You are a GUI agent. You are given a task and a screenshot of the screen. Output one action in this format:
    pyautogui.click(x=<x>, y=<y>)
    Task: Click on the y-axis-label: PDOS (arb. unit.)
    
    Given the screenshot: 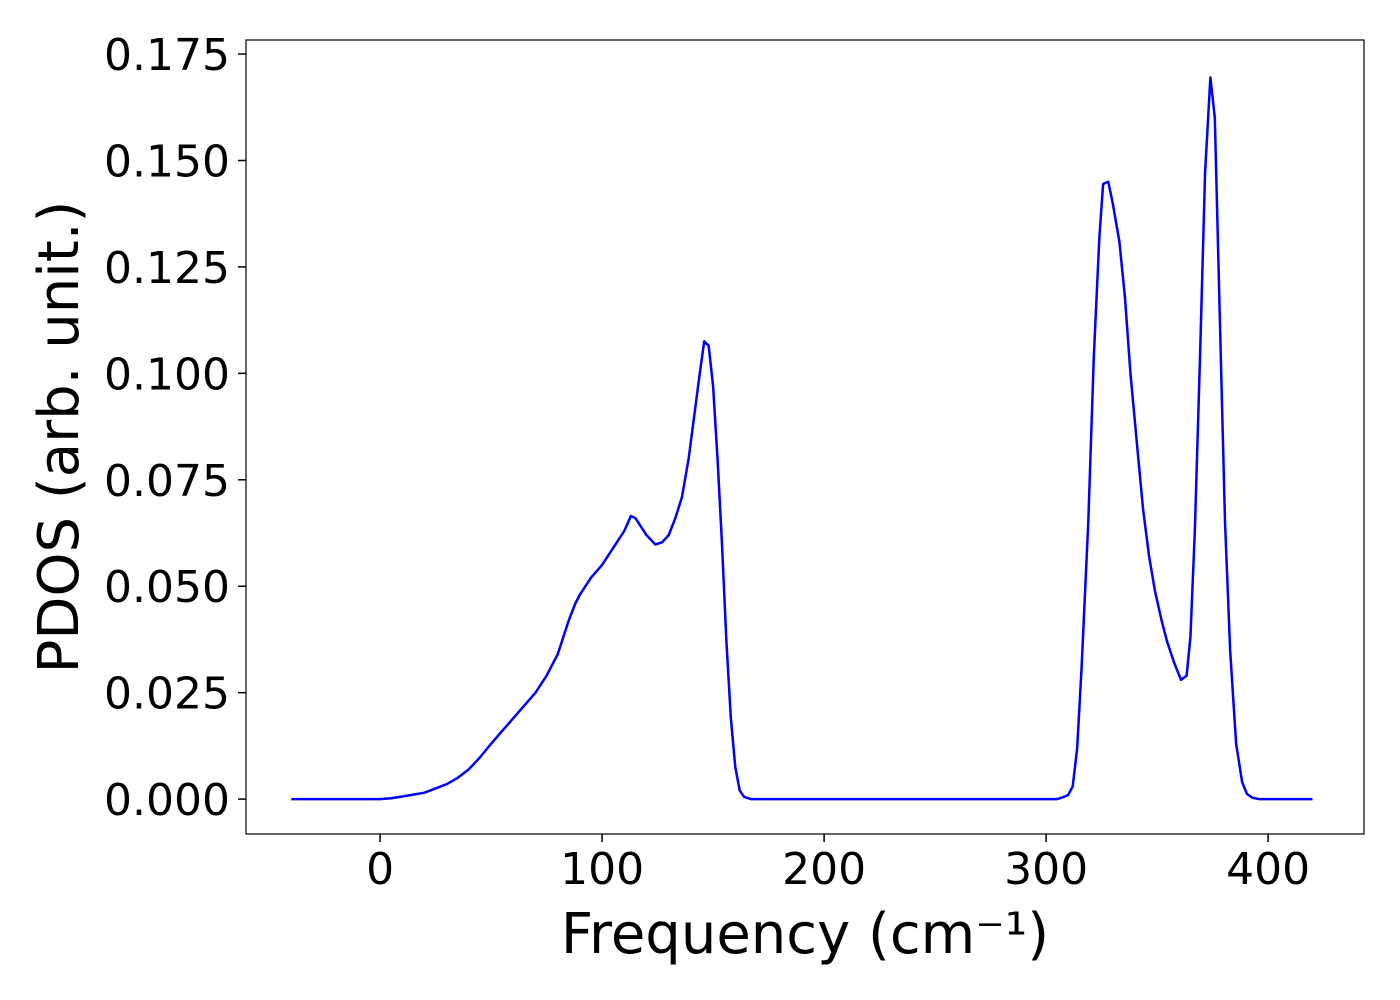 What is the action you would take?
    pyautogui.click(x=59, y=437)
    